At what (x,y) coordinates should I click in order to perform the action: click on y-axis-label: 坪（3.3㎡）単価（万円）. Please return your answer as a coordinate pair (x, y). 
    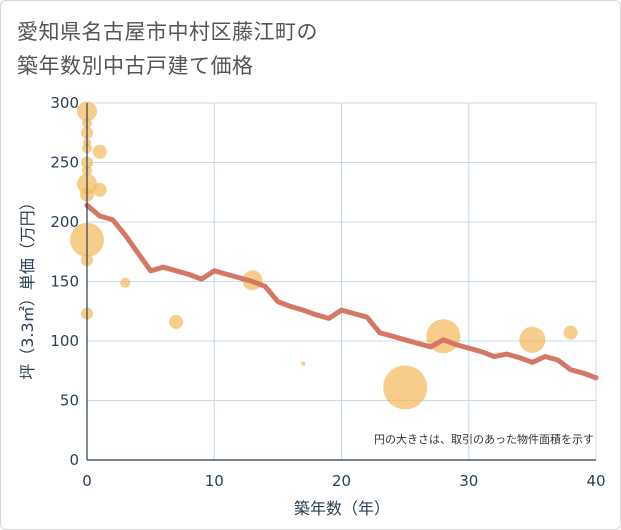
    Looking at the image, I should click on (27, 286).